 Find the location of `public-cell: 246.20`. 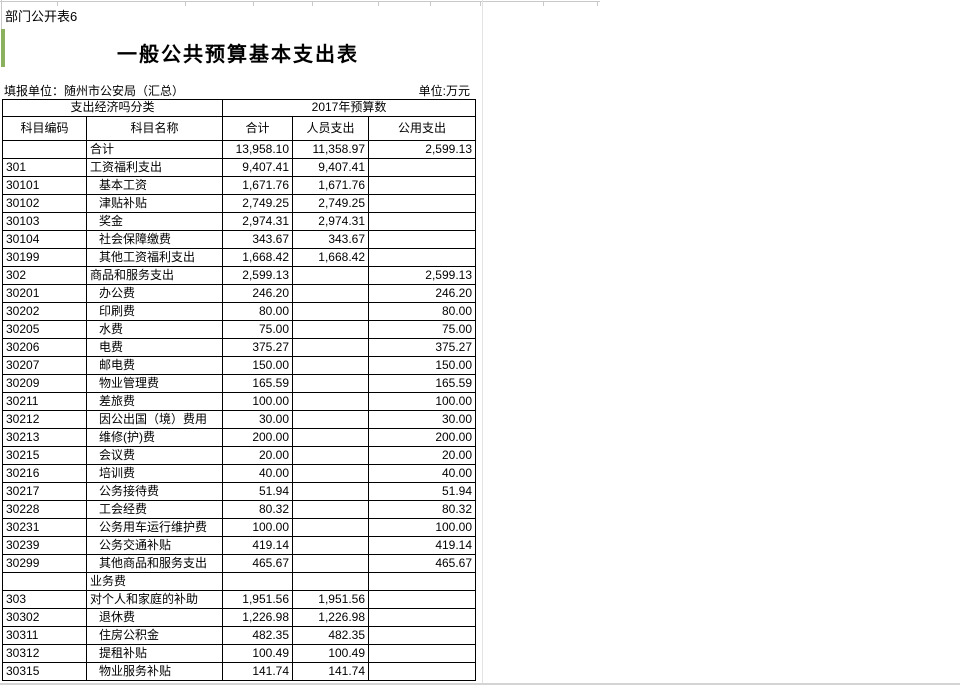

public-cell: 246.20 is located at coordinates (422, 293).